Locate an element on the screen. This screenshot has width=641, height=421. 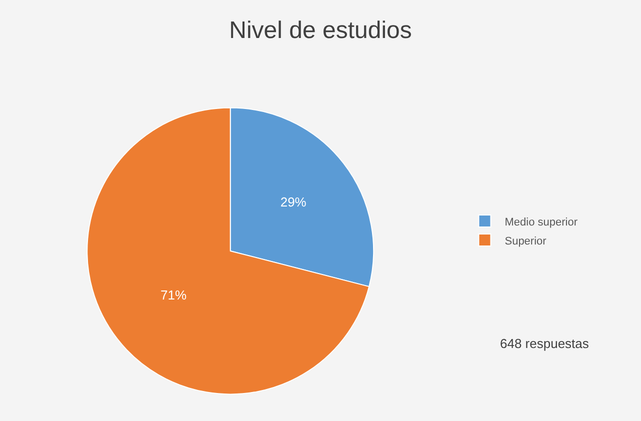
text: 648 respuestas is located at coordinates (545, 343).